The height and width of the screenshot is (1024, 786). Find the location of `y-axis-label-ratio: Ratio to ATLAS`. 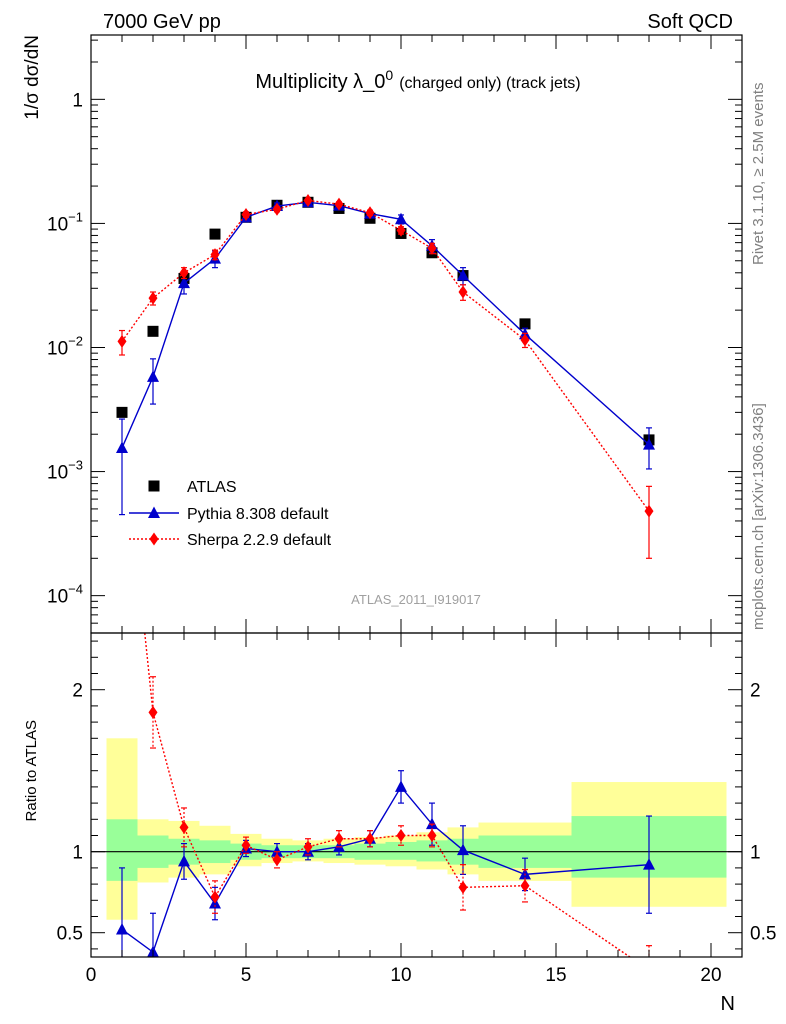

y-axis-label-ratio: Ratio to ATLAS is located at coordinates (31, 770).